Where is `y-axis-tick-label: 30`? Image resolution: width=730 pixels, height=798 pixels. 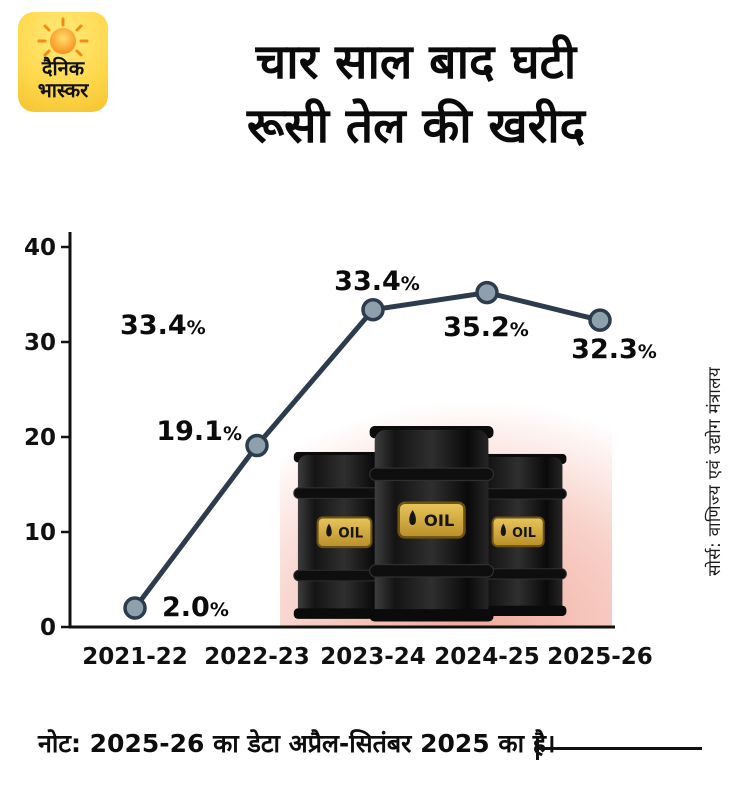
y-axis-tick-label: 30 is located at coordinates (40, 343).